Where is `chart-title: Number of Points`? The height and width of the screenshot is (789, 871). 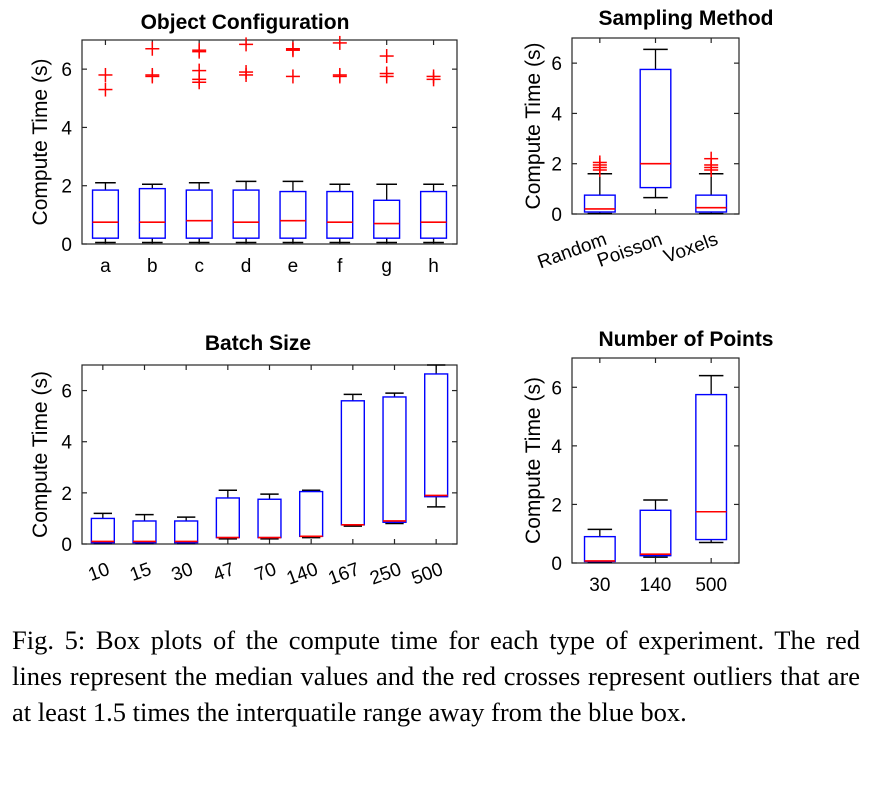
chart-title: Number of Points is located at coordinates (685, 339).